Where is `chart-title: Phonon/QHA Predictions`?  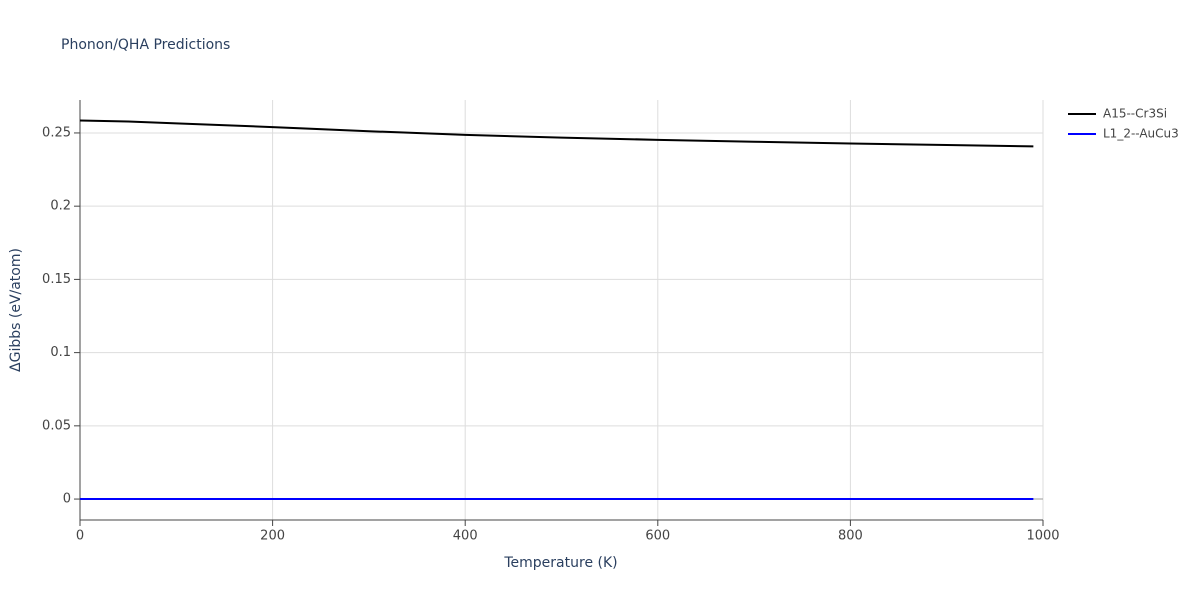
chart-title: Phonon/QHA Predictions is located at coordinates (145, 45).